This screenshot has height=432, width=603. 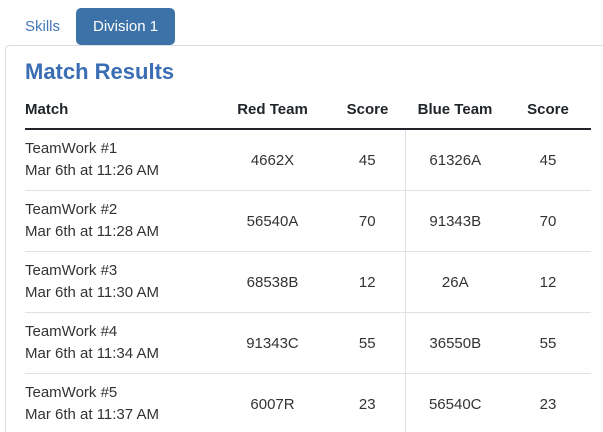 I want to click on table-header-row: Match Red Team Score Blue Team Score, so click(x=308, y=112).